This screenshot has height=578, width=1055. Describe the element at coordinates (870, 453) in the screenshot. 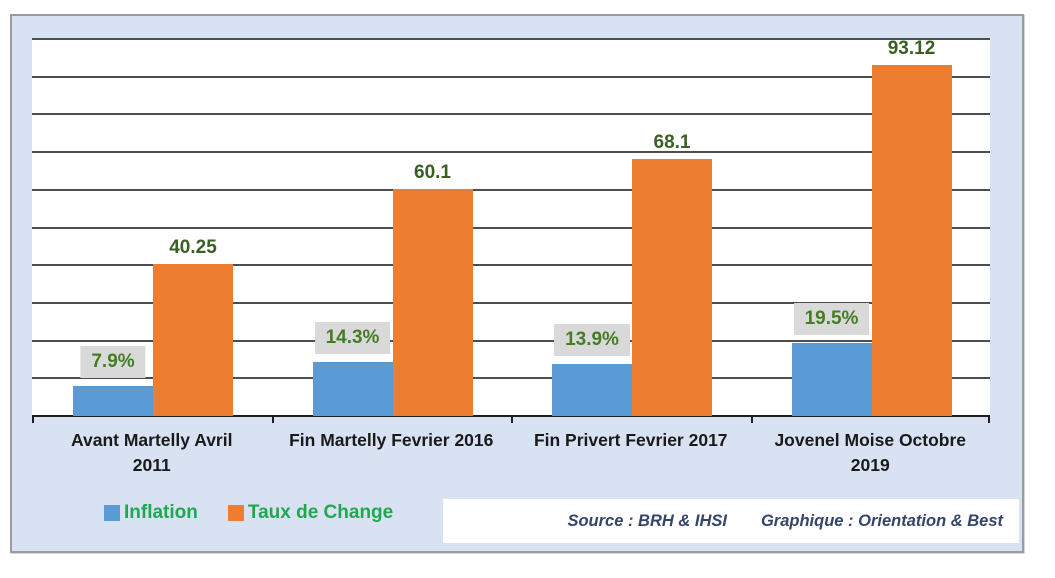

I see `category-label-3: Jovenel Moise Octobre 2019` at that location.